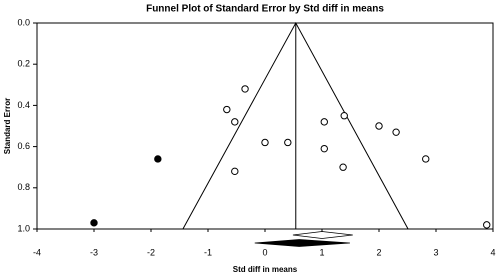 The image size is (500, 277). I want to click on x-tick-label: 0, so click(264, 252).